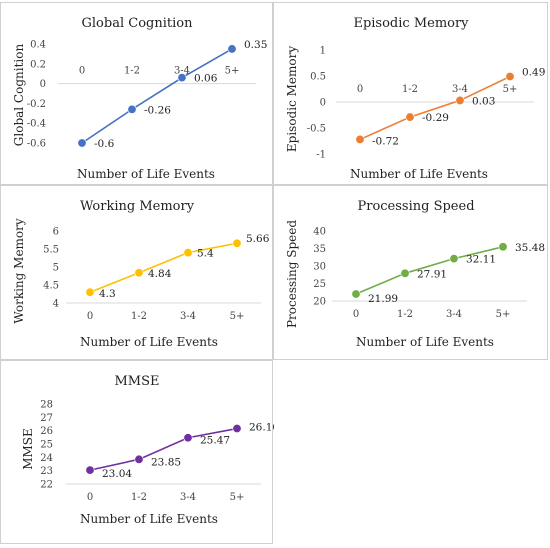  I want to click on y-tick-label: 30, so click(319, 267).